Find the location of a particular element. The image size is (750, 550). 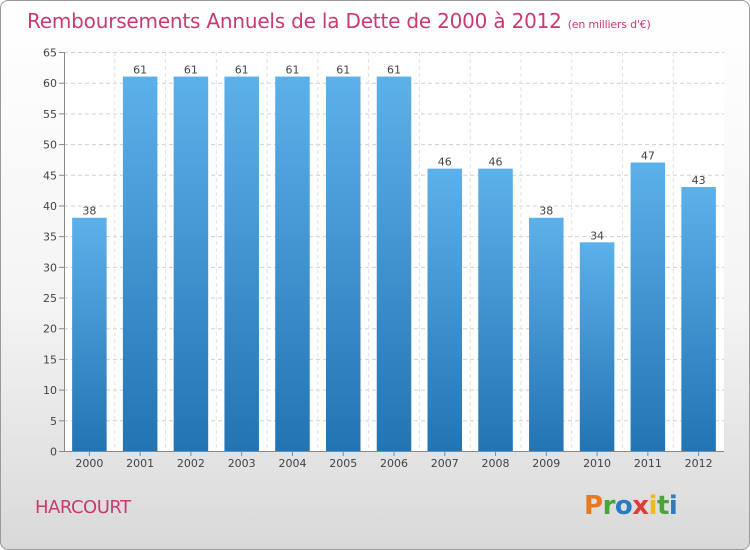

city-name: HARCOURT is located at coordinates (83, 507).